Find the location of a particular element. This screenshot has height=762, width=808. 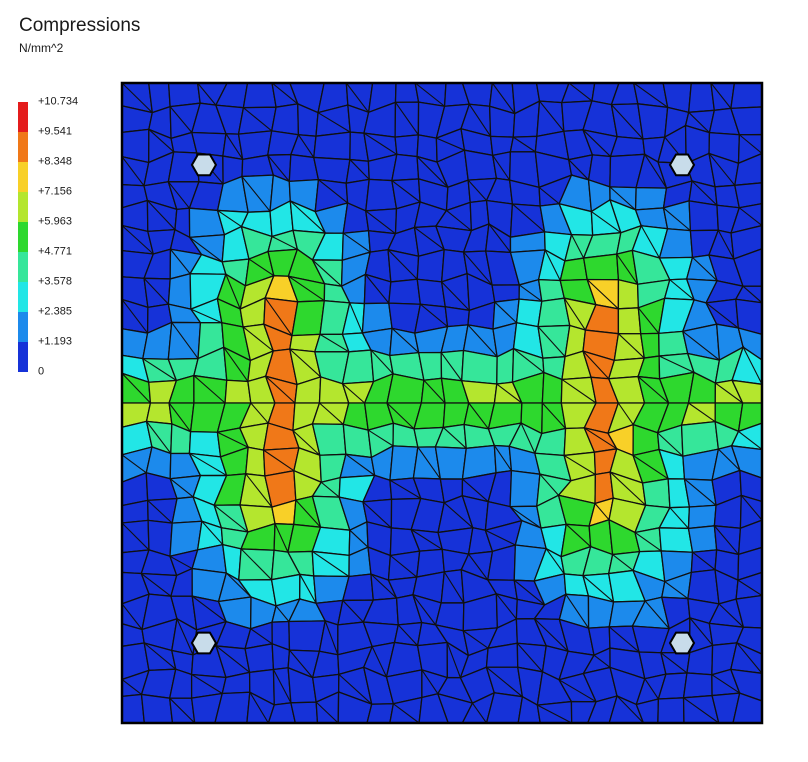

chart-unit: N/mm^2 is located at coordinates (41, 48).